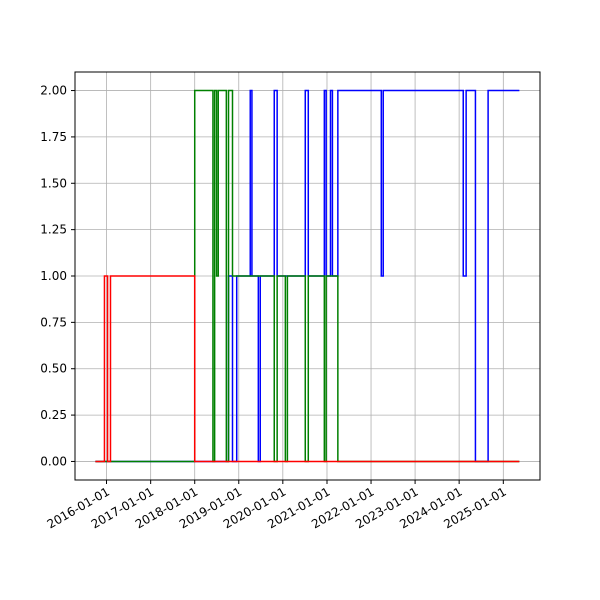 Image resolution: width=600 pixels, height=600 pixels. I want to click on y-tick-label: 1.75, so click(53, 137).